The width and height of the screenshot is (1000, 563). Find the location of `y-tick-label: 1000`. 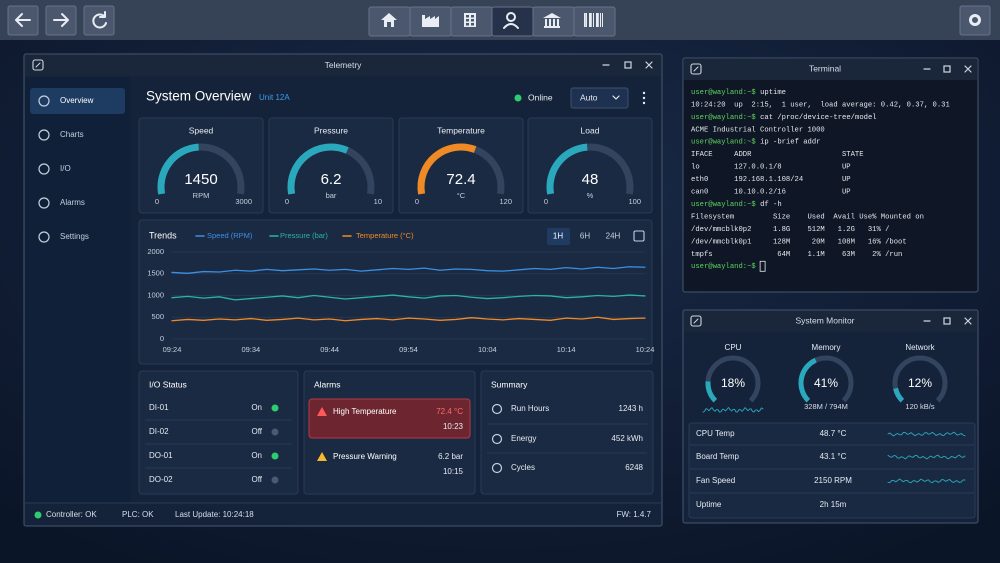

y-tick-label: 1000 is located at coordinates (155, 294).